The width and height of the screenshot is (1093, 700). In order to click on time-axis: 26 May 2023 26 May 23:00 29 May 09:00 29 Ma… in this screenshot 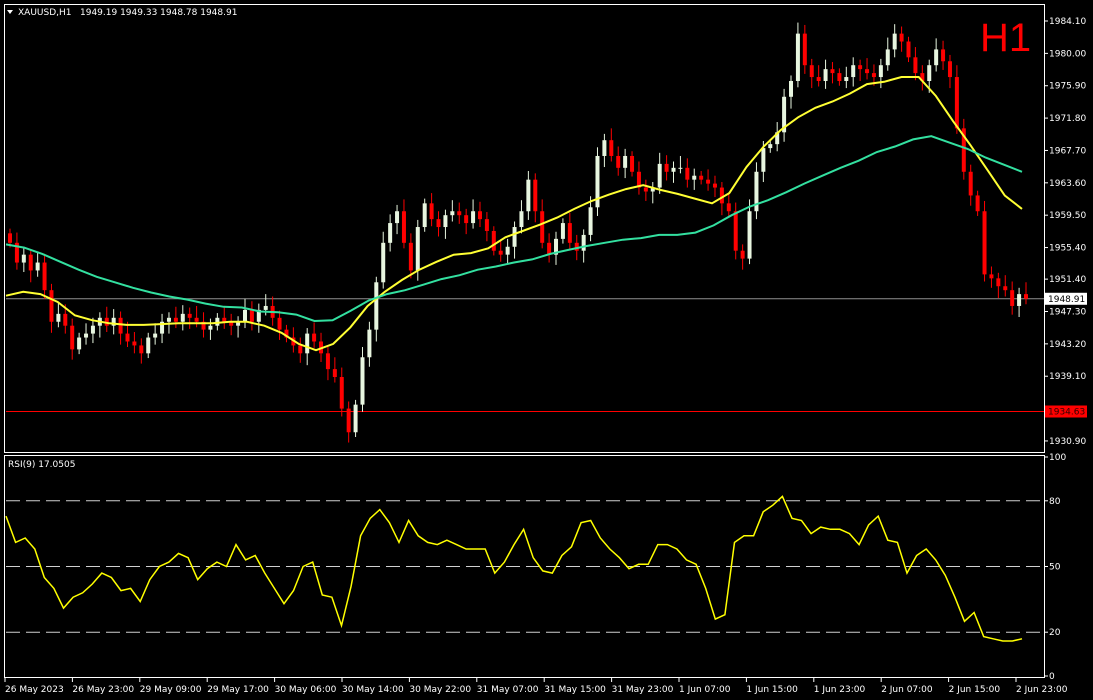, I will do `click(536, 686)`.